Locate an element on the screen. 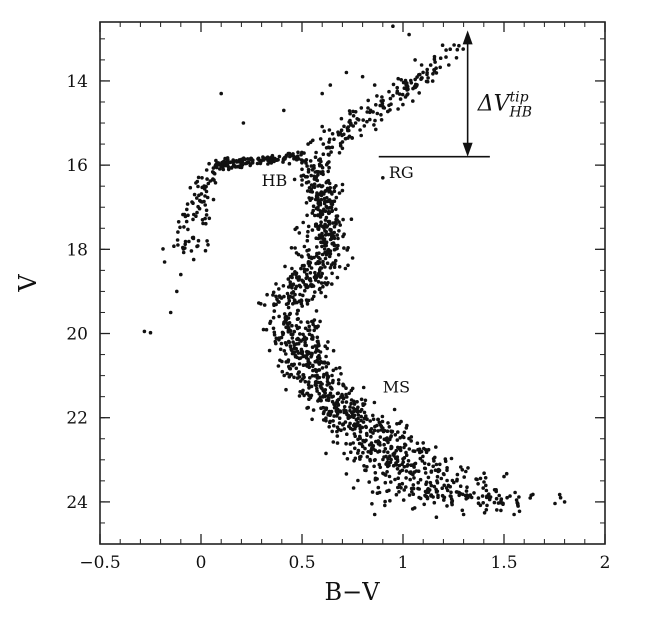 This screenshot has width=654, height=617. delta-v-sup: tip is located at coordinates (519, 97).